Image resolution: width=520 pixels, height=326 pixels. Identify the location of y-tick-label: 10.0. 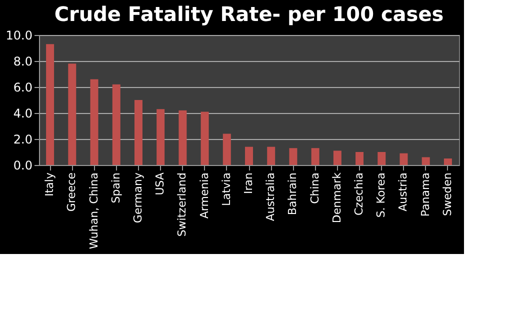
(19, 35).